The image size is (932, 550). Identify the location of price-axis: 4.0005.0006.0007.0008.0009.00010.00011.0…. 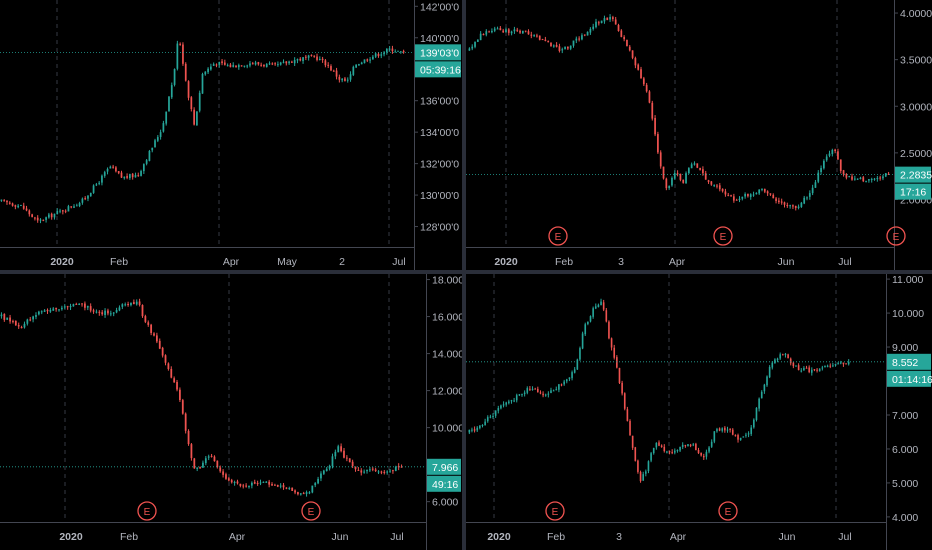
(905, 399).